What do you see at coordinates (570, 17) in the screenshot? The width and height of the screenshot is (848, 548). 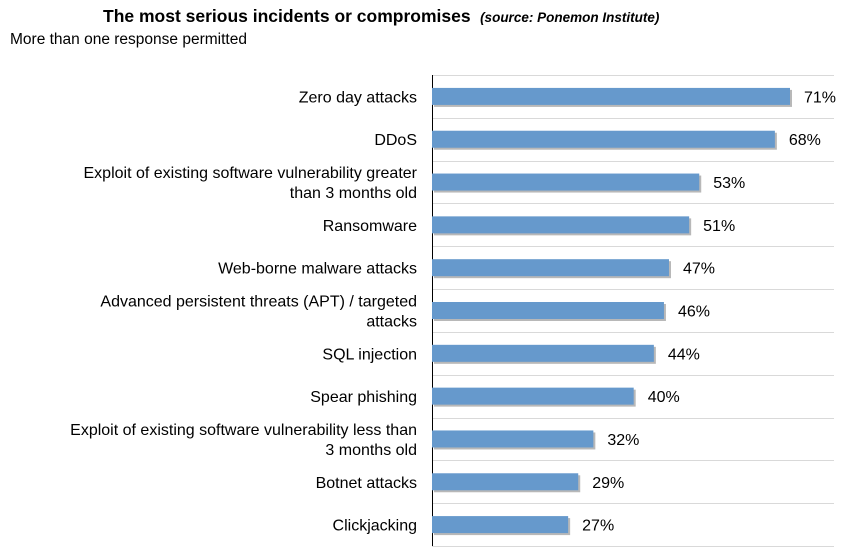 I see `chart-source: (source: Ponemon Institute)` at bounding box center [570, 17].